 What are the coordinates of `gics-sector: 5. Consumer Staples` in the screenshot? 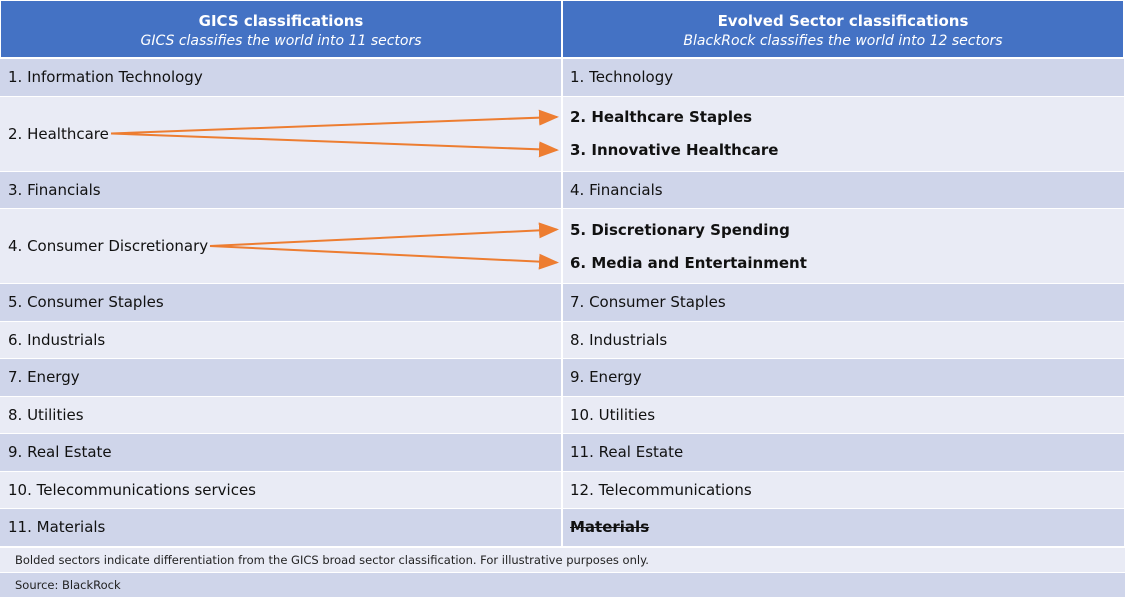 It's located at (86, 302).